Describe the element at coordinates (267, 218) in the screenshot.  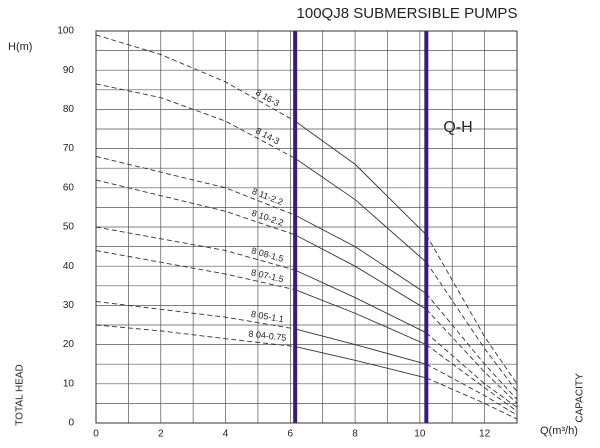
I see `series-label: 8 10-2.2` at that location.